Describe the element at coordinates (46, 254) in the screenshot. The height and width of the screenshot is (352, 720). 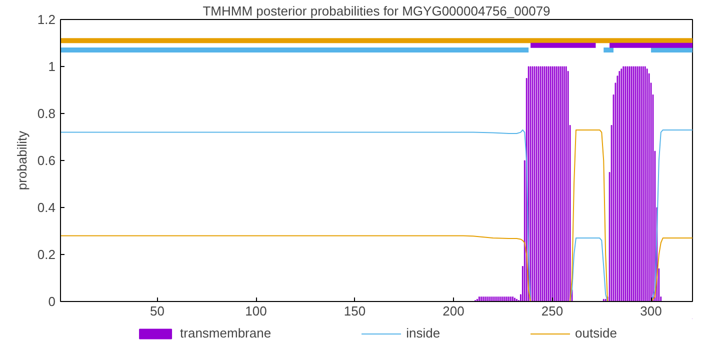
I see `y-tick-label: 0.2` at that location.